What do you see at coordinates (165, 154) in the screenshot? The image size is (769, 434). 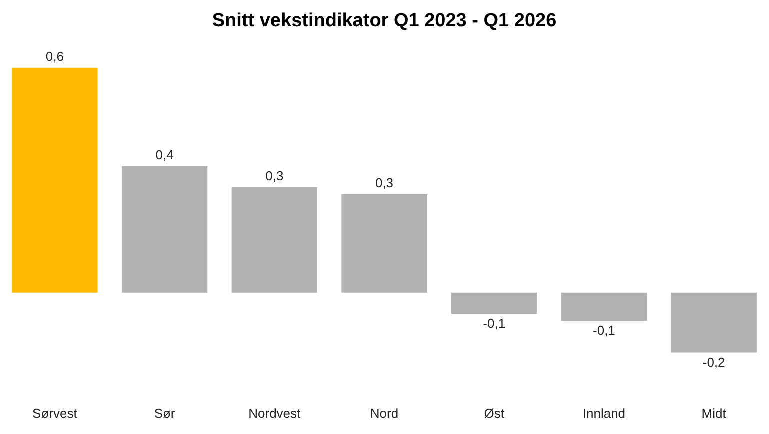 I see `data-label: 0,4` at bounding box center [165, 154].